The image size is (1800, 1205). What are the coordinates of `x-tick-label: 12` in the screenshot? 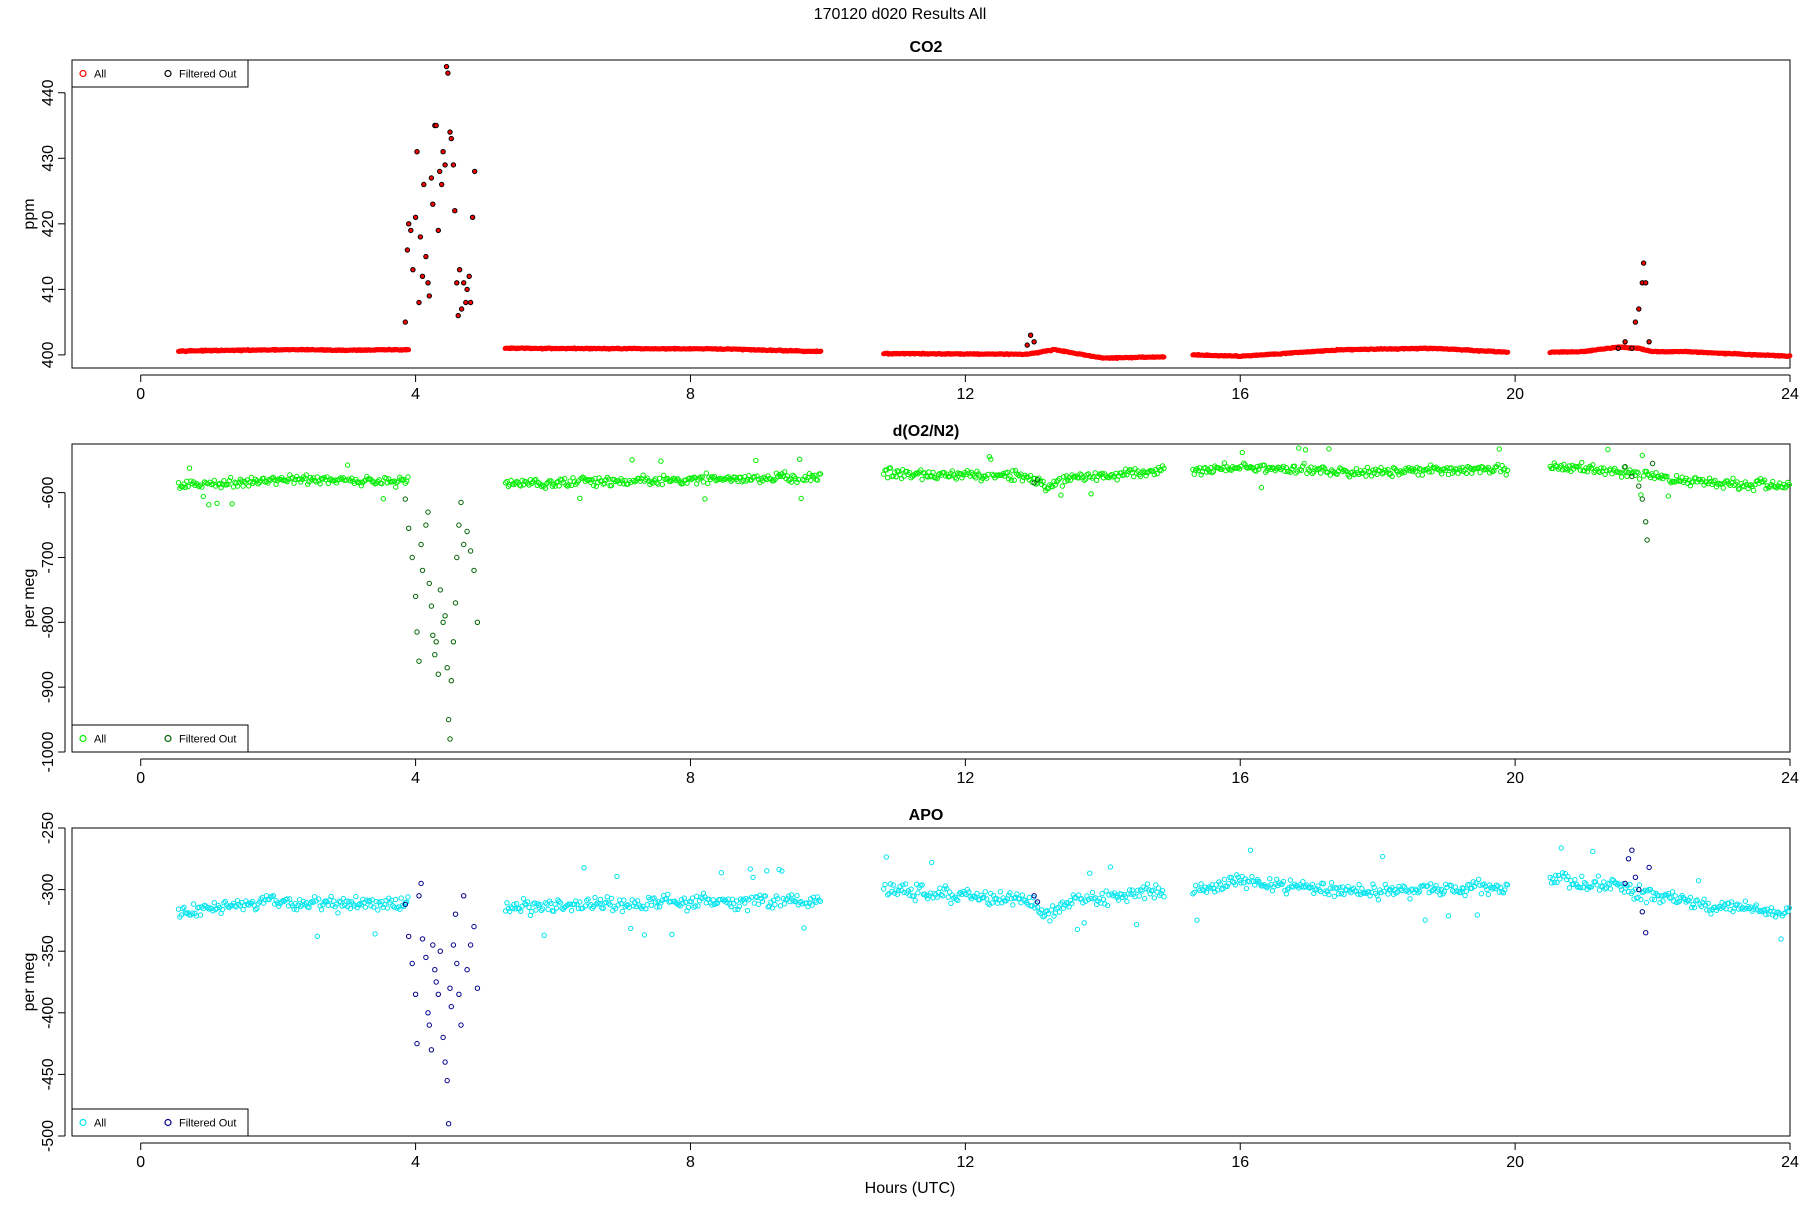 It's located at (965, 778).